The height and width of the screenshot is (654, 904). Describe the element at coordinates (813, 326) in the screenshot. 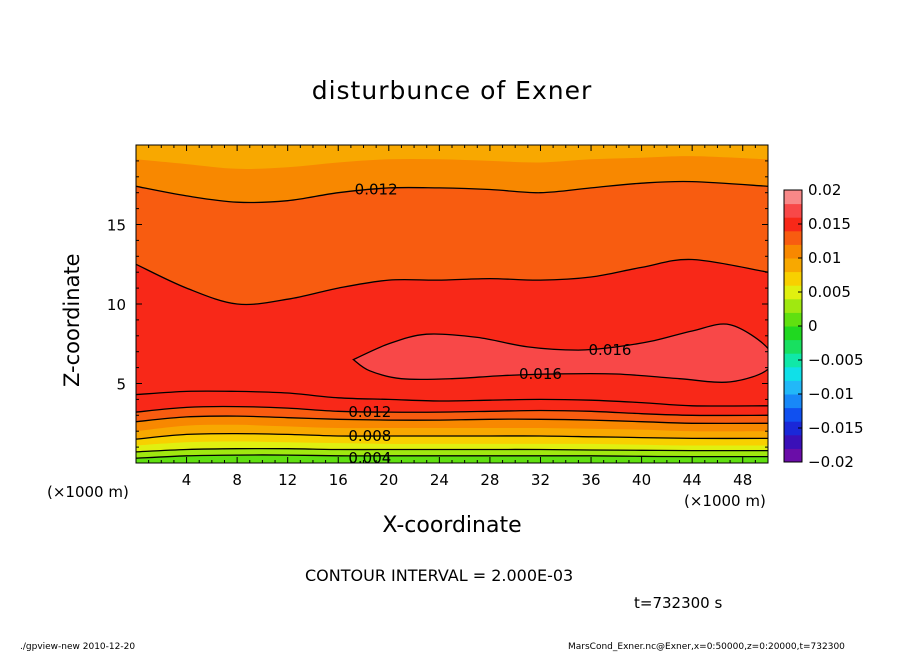

I see `colorbar-label: 0` at that location.